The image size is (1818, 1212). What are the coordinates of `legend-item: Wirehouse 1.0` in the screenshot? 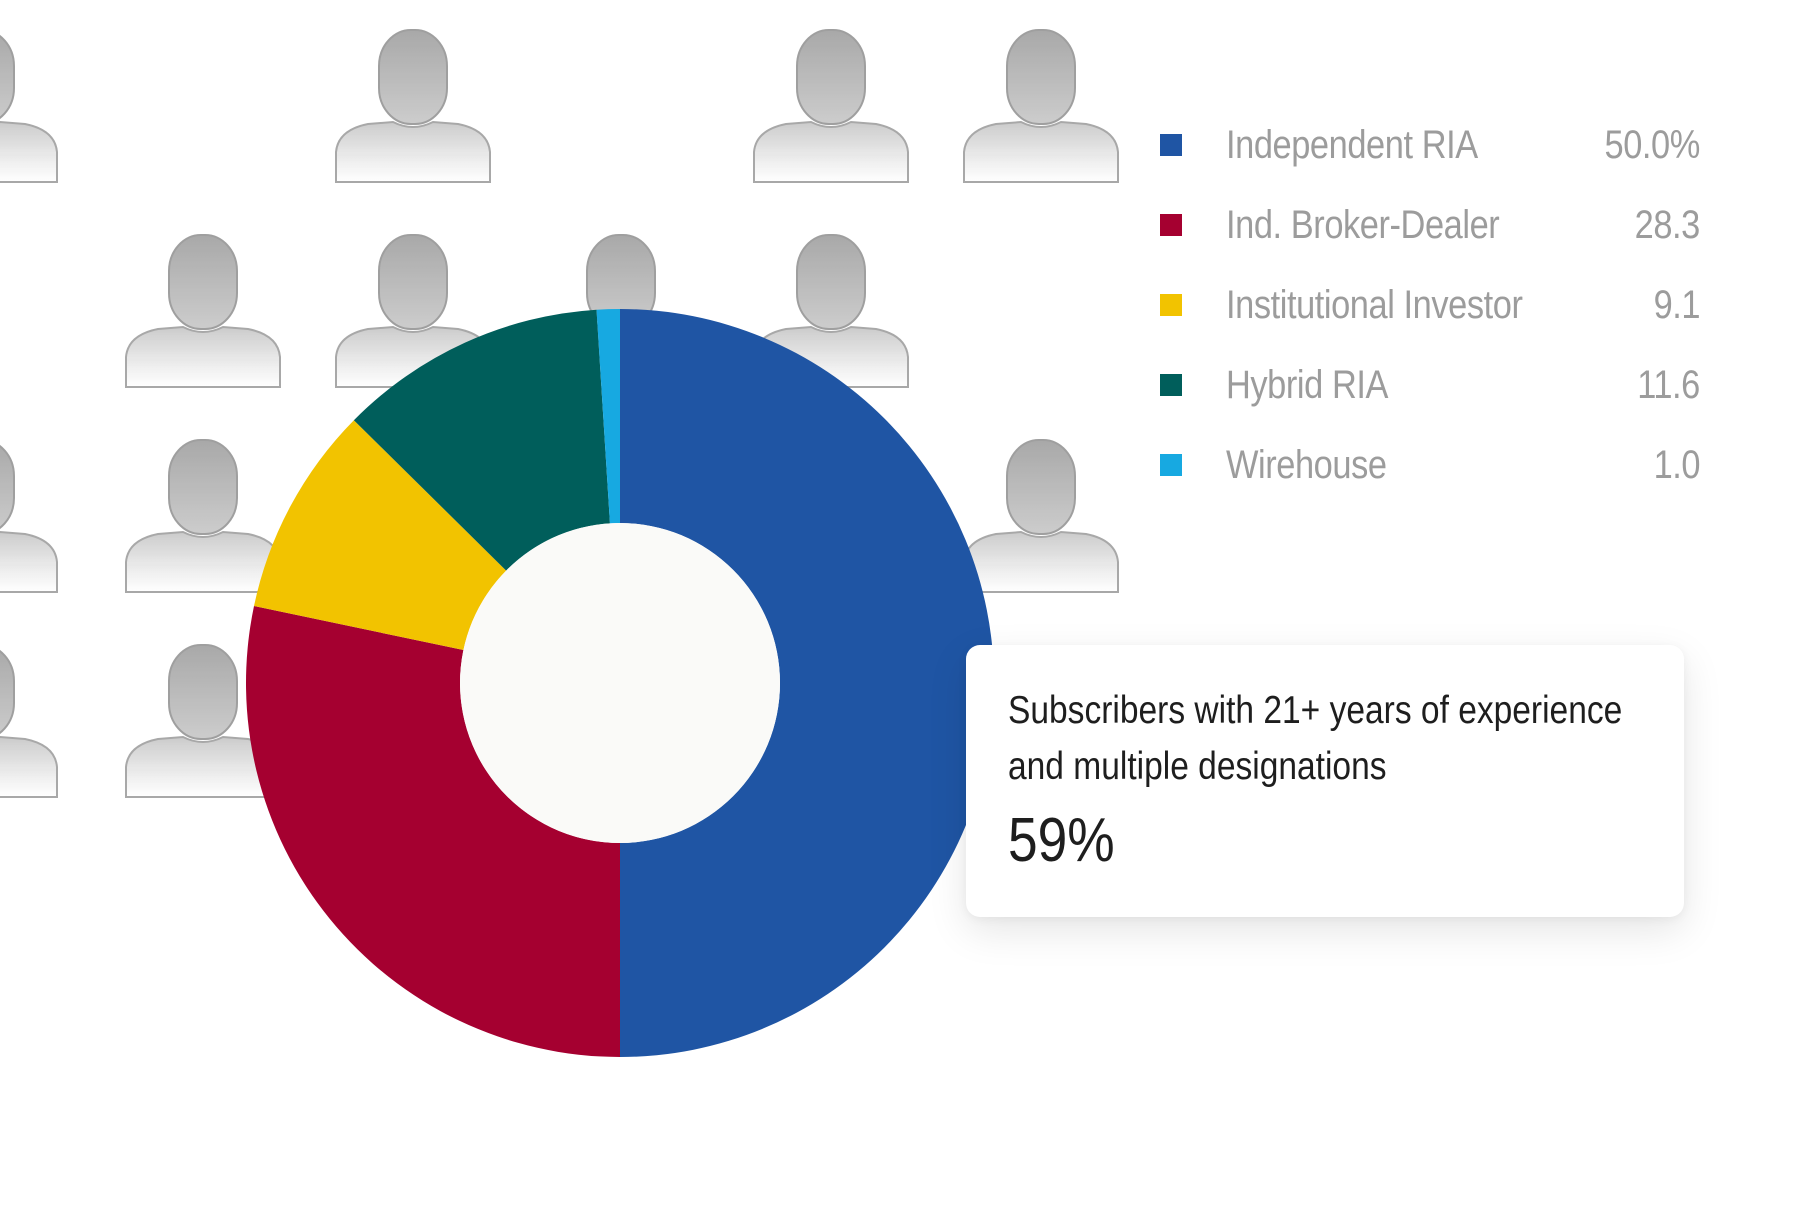 It's located at (1430, 465).